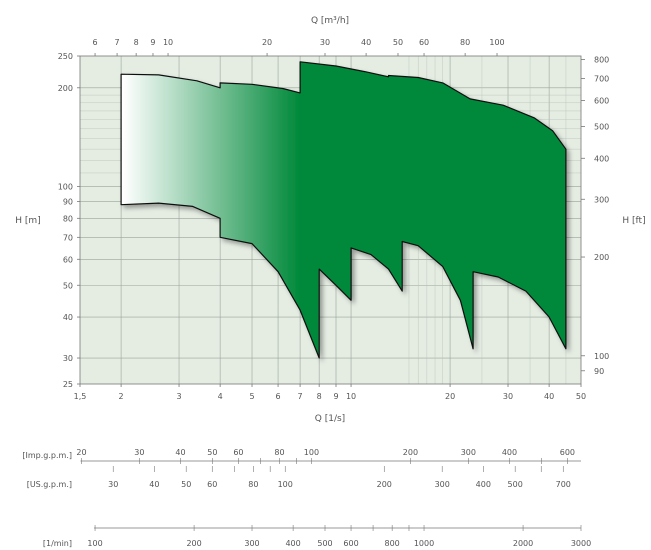 This screenshot has width=651, height=550. What do you see at coordinates (68, 317) in the screenshot?
I see `y-tick-label: 40` at bounding box center [68, 317].